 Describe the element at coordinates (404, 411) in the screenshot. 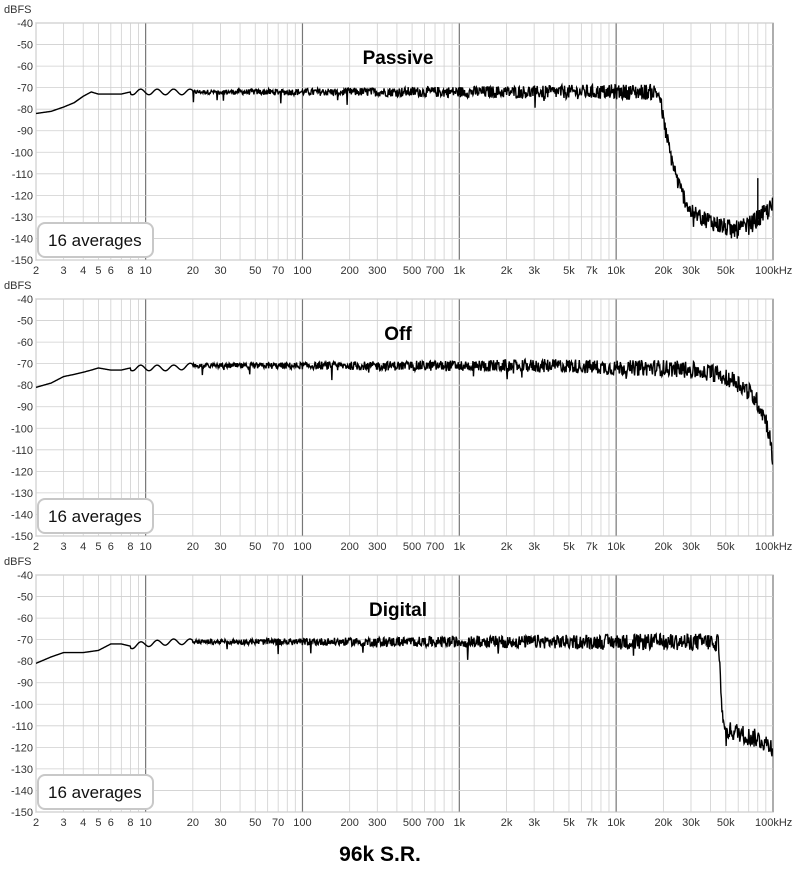

I see `series-line` at that location.